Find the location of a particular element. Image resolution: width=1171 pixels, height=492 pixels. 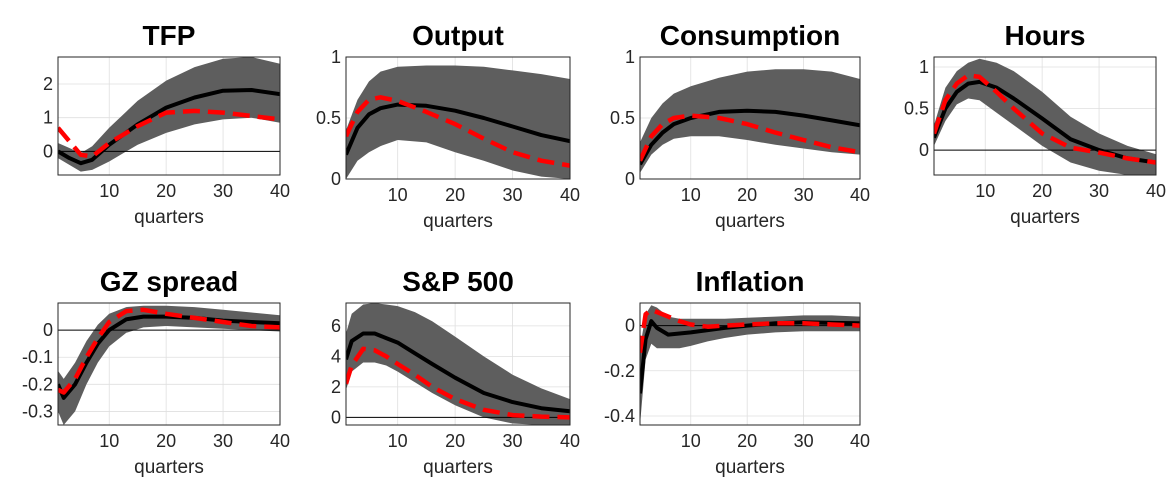

panel-s-p-500: 10 20 30 40 0 2 4 6 quarters S&P 500 is located at coordinates (455, 372).